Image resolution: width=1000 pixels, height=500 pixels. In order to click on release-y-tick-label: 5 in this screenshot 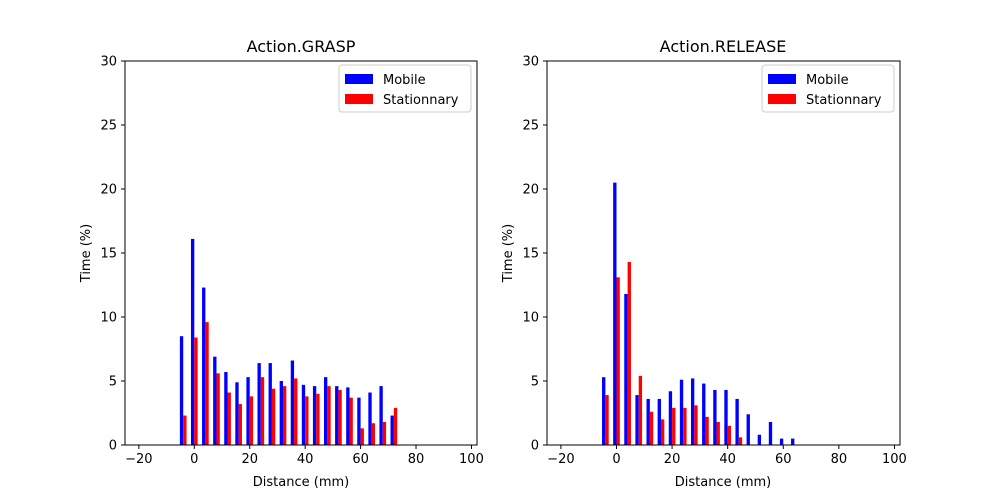, I will do `click(535, 382)`.